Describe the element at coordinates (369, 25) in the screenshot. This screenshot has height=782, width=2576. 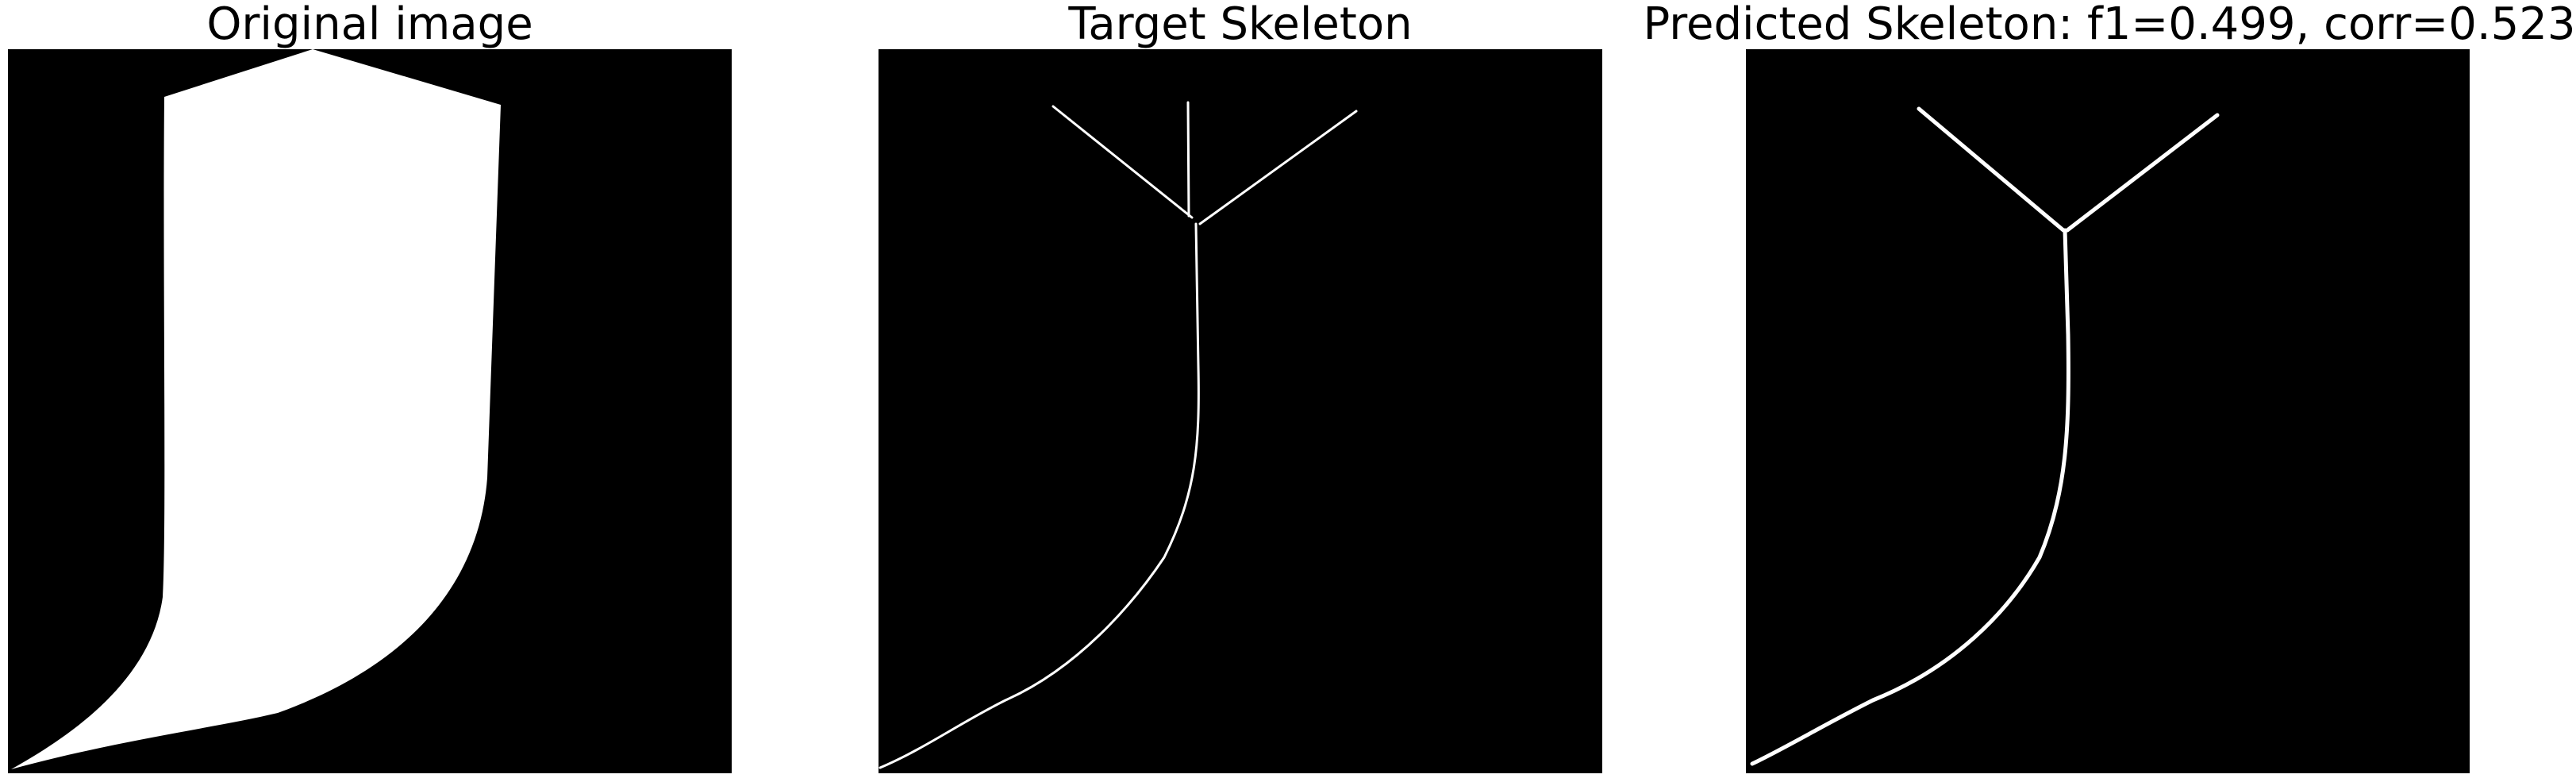
I see `panel-title-original: Original image` at that location.